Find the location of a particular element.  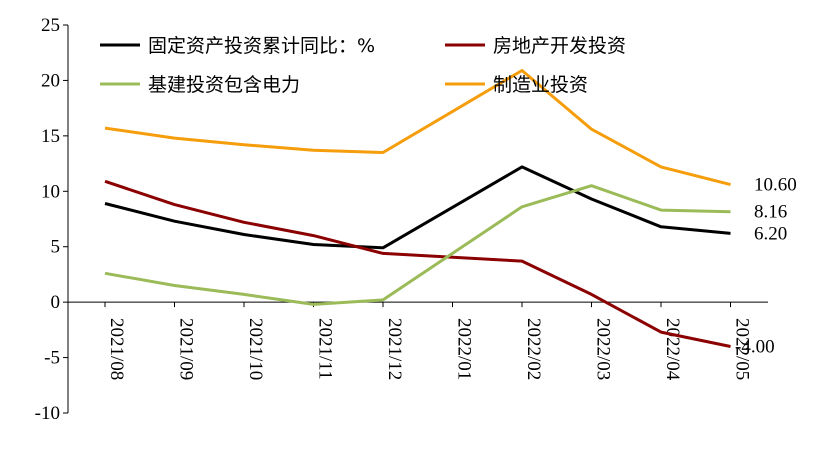

y-tick-label: 0 is located at coordinates (56, 302).